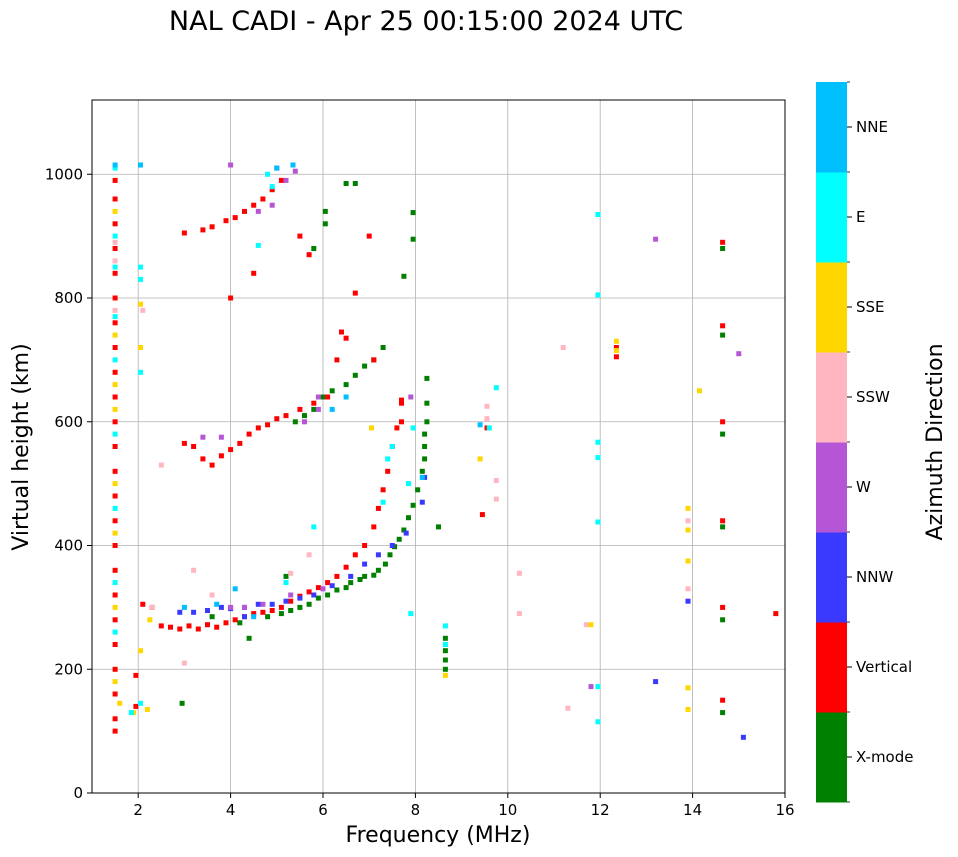  I want to click on y-tick-label: 600, so click(68, 422).